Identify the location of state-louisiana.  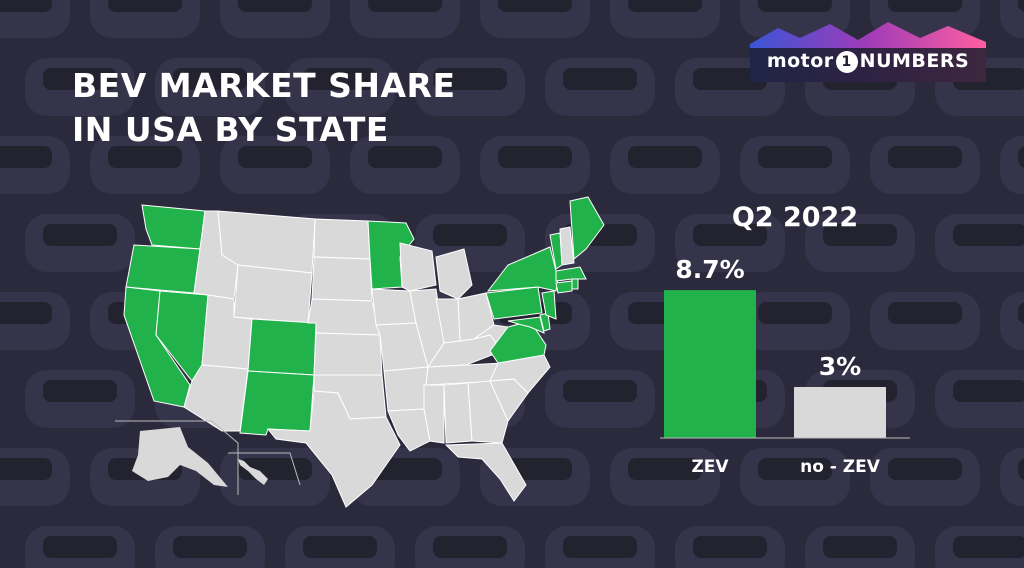
(409, 430).